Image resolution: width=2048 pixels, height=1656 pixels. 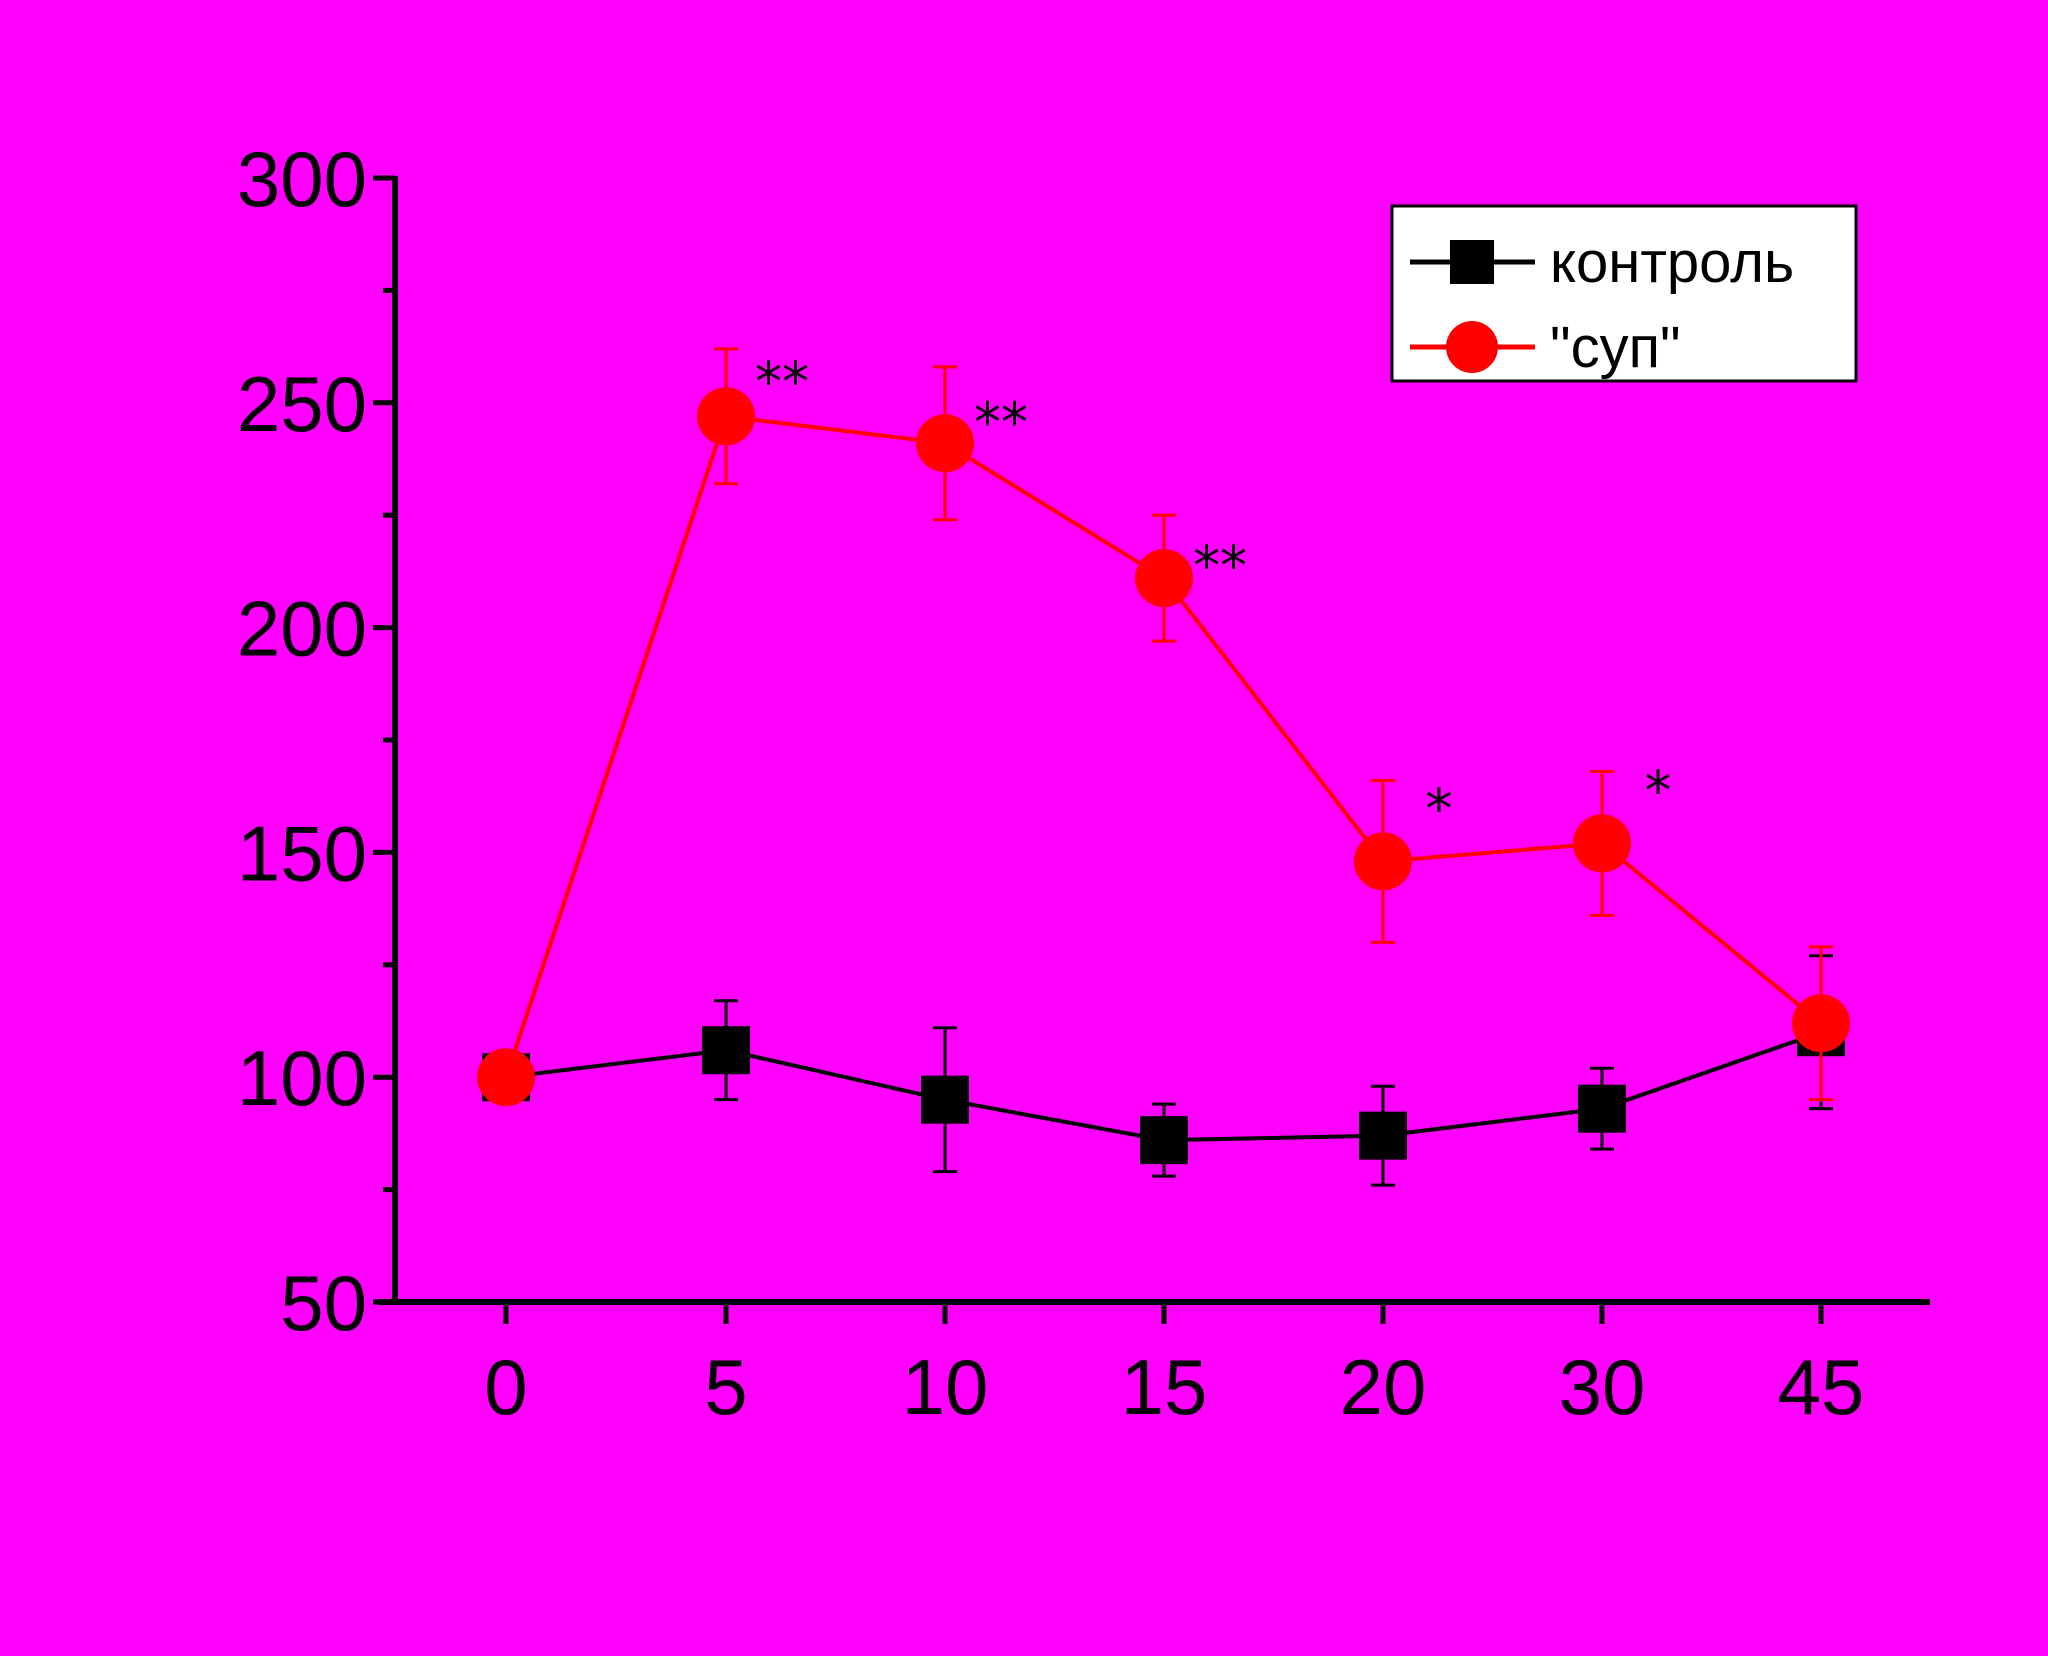 What do you see at coordinates (302, 629) in the screenshot?
I see `y-tick-label: 200` at bounding box center [302, 629].